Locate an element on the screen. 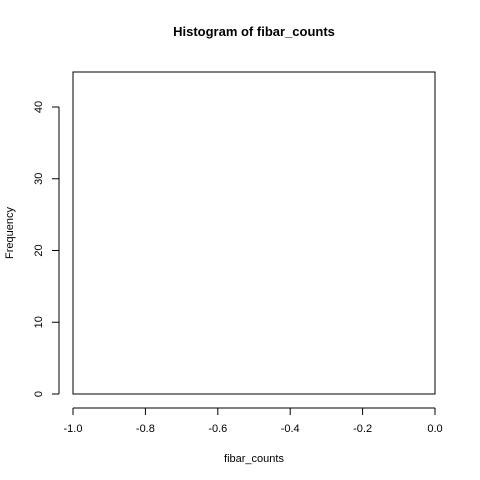 This screenshot has width=480, height=480. x-tick-label: -0.6 is located at coordinates (217, 429).